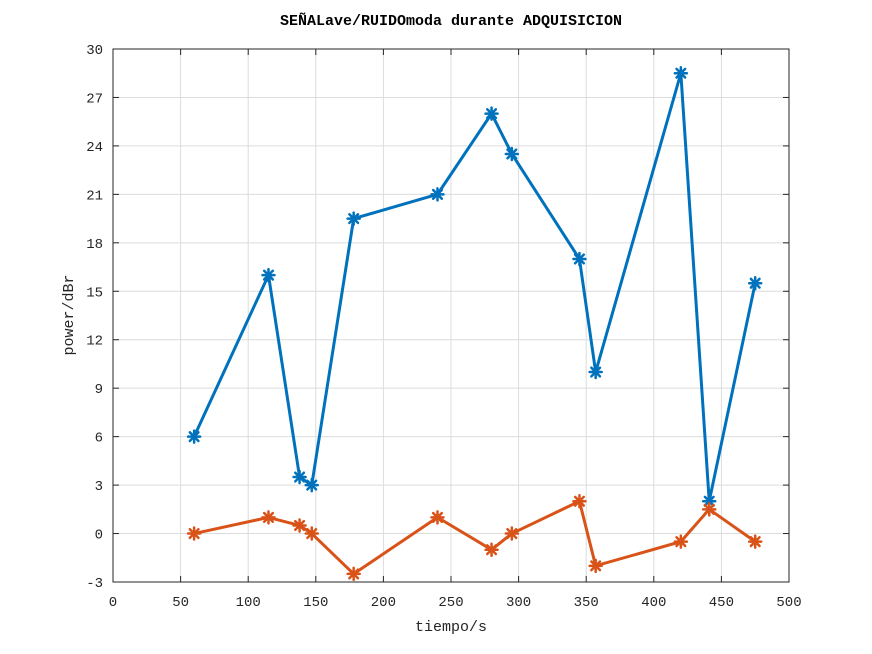  Describe the element at coordinates (451, 21) in the screenshot. I see `chart-title: SEÑALave/RUIDOmoda durante ADQUISICION` at that location.